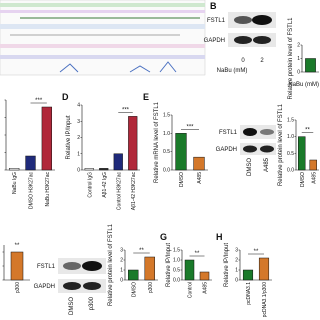  I want to click on panel-letter: H, so click(219, 237).